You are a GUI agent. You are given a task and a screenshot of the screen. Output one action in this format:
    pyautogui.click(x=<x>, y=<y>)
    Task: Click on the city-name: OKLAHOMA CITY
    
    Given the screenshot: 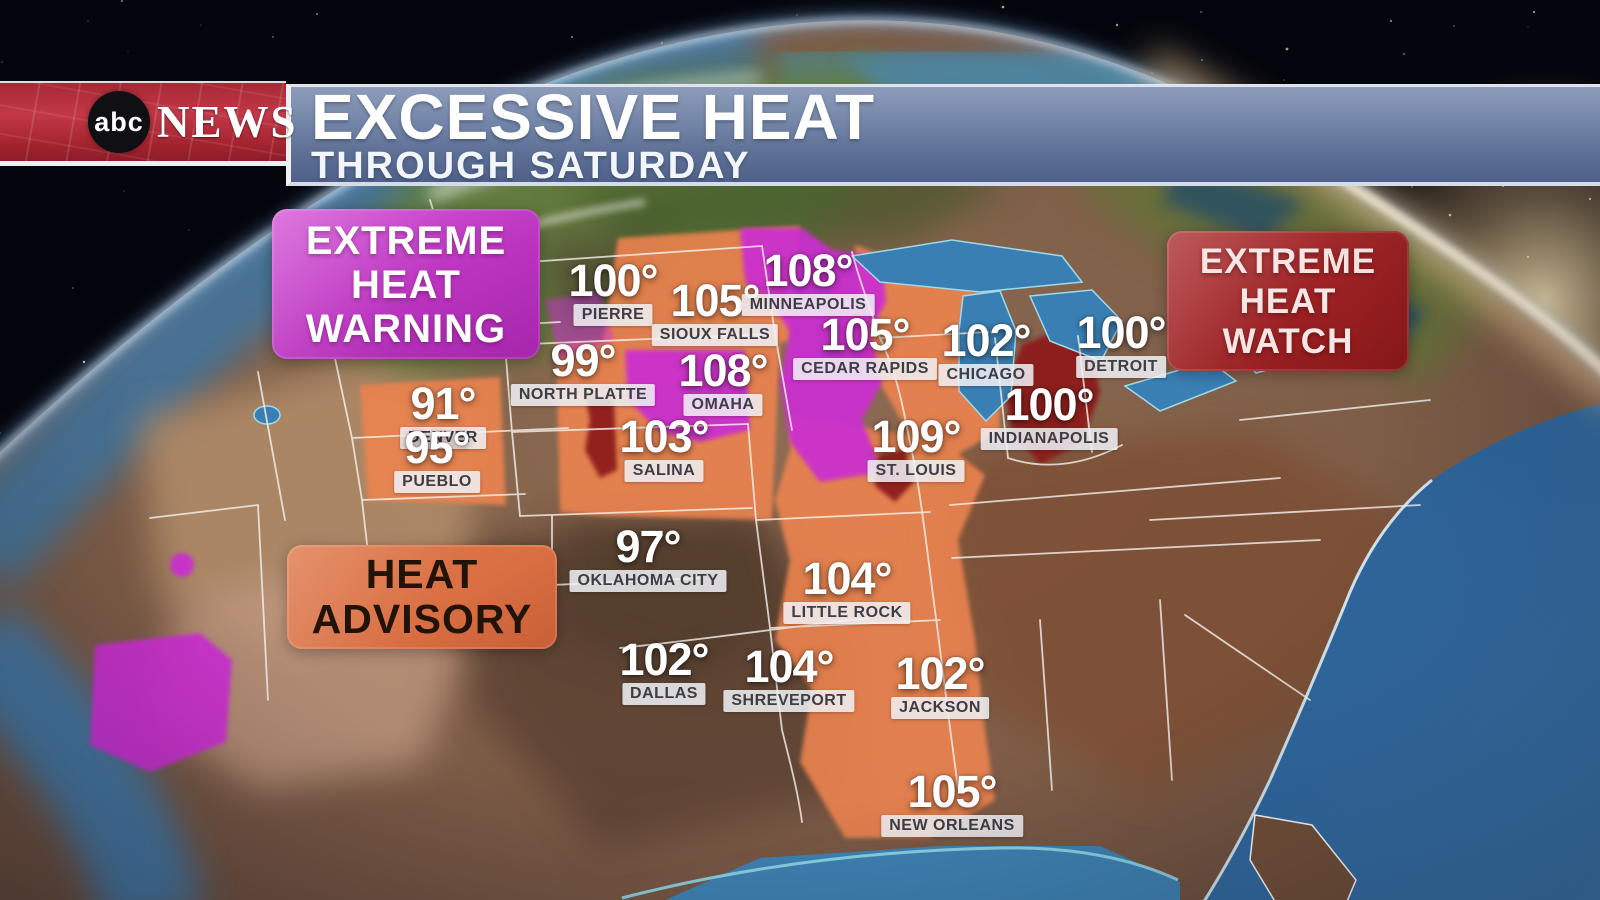 What is the action you would take?
    pyautogui.click(x=648, y=581)
    